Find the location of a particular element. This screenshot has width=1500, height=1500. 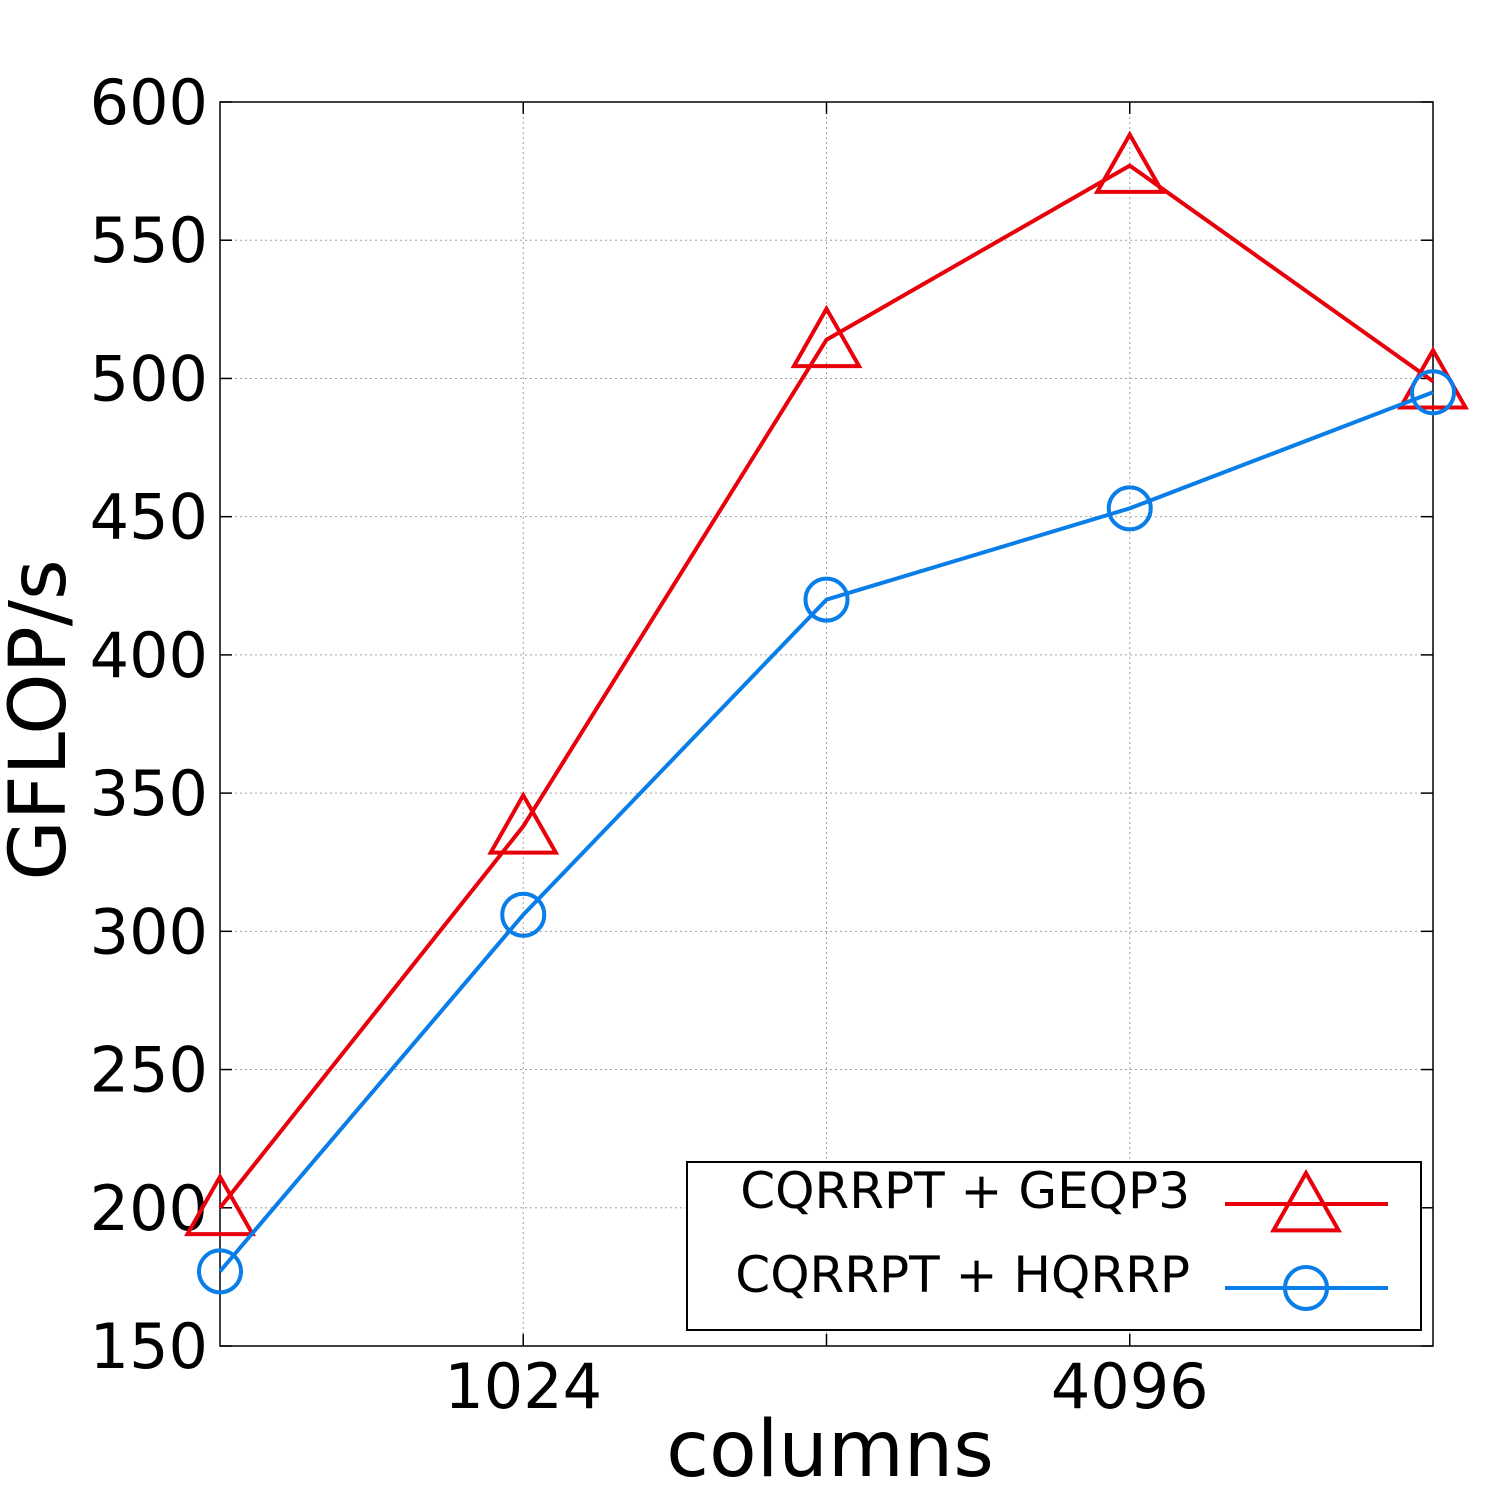

y-tick-label: 550 is located at coordinates (149, 240).